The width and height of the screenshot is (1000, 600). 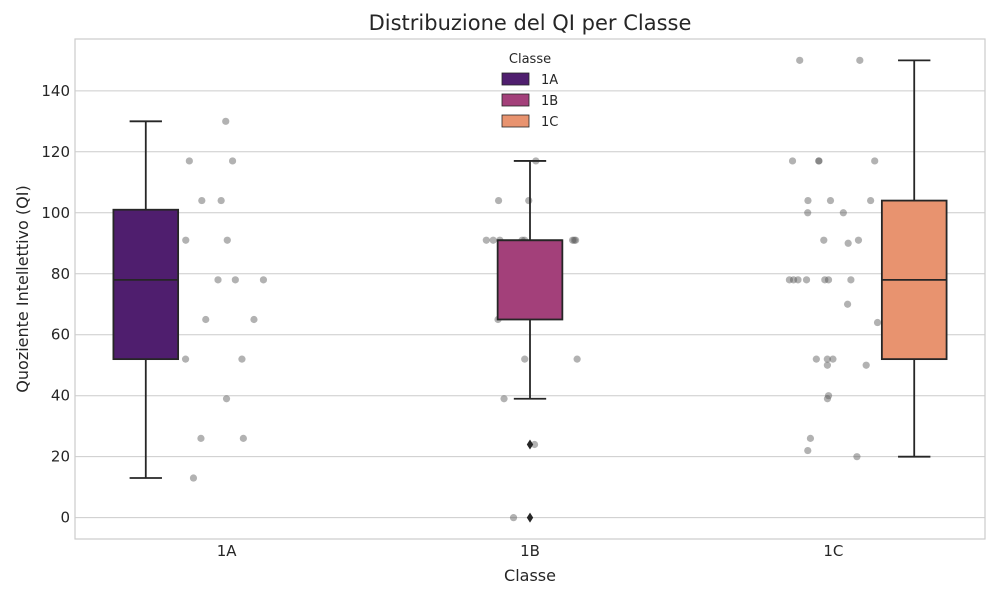 I want to click on x-tick-label: 1C, so click(x=833, y=551).